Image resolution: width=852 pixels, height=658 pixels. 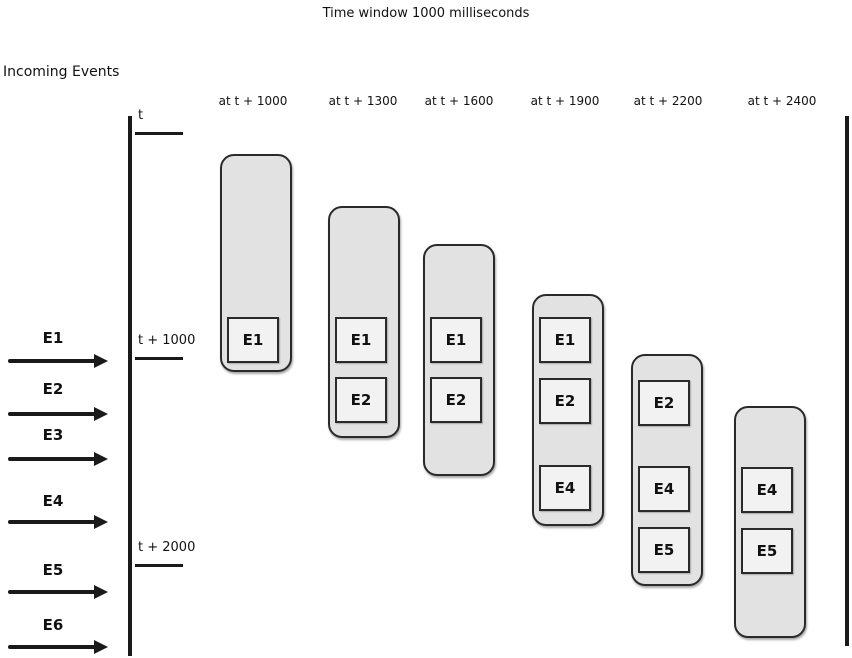 I want to click on tick-label-t-2000: t + 2000, so click(x=167, y=547).